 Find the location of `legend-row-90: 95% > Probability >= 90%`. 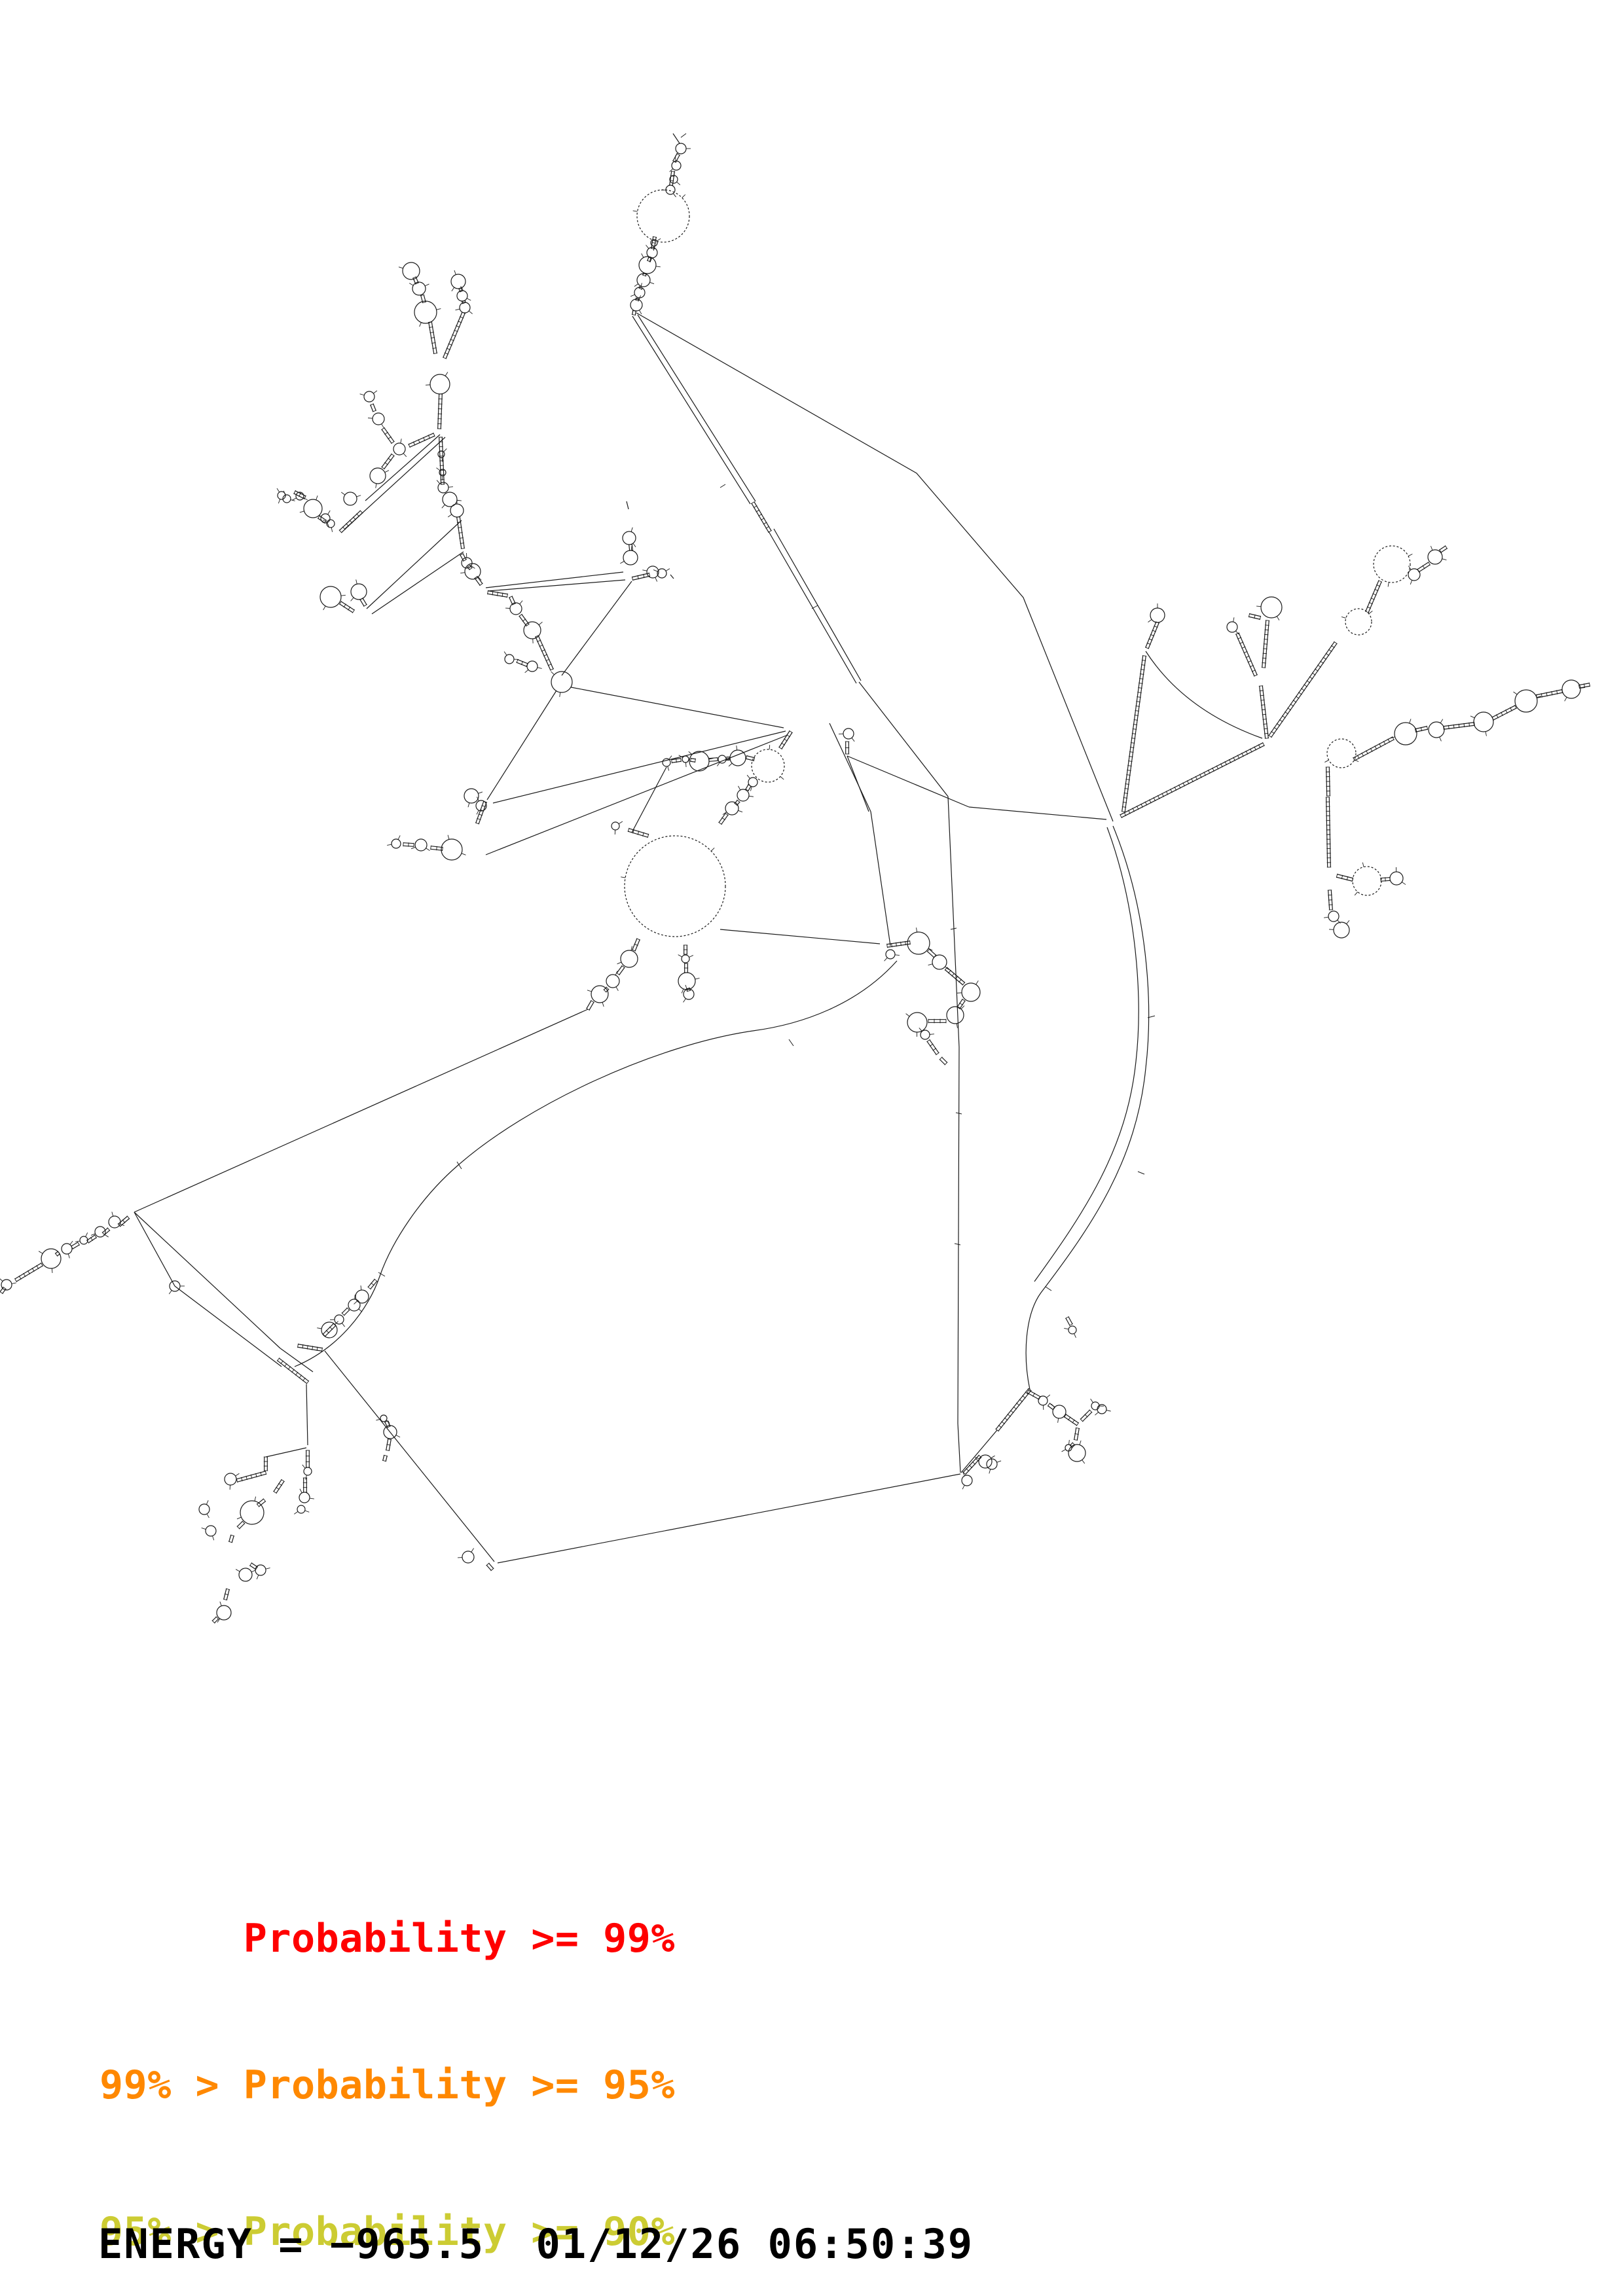

legend-row-90: 95% > Probability >= 90% is located at coordinates (387, 2231).